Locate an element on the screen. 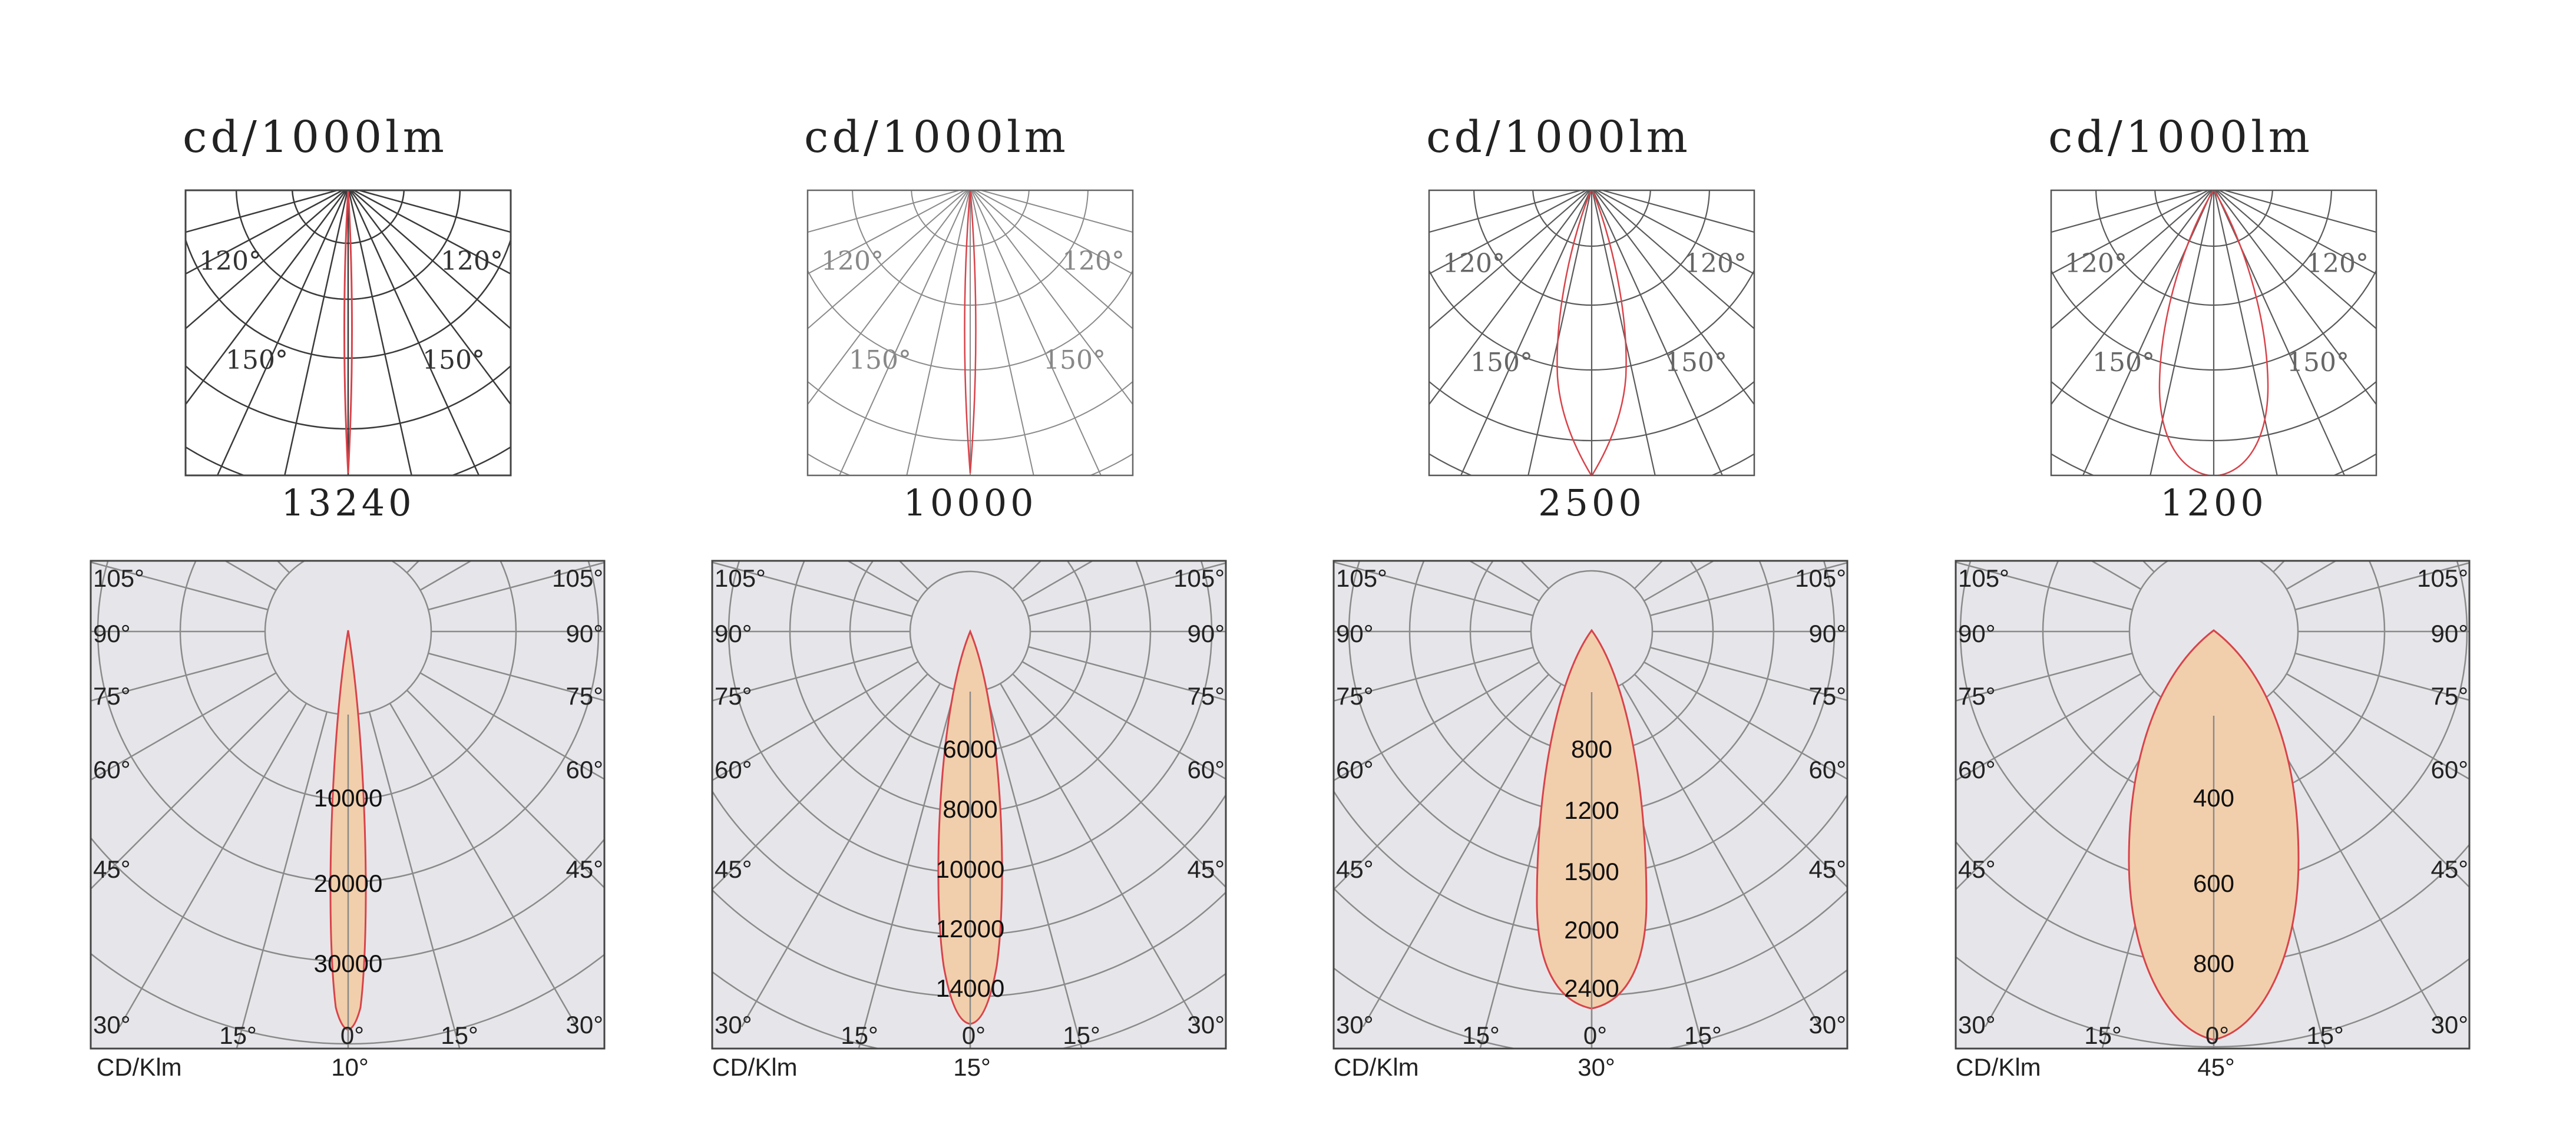 This screenshot has width=2576, height=1144. beam-angle-1: 10° is located at coordinates (350, 1067).